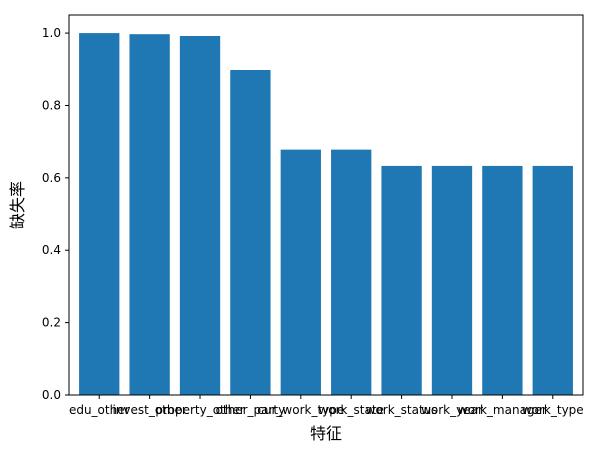 The width and height of the screenshot is (608, 456). What do you see at coordinates (553, 410) in the screenshot?
I see `x-tick-label: work_type` at bounding box center [553, 410].